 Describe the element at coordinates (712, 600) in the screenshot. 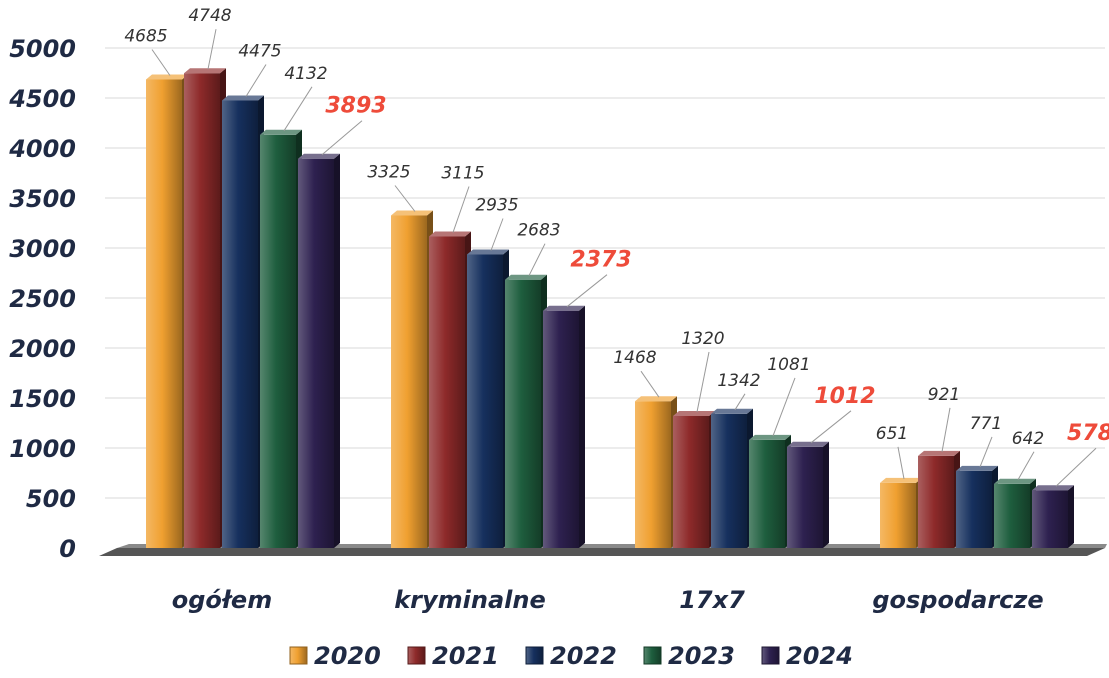

I see `x-tick-label: 17x7` at that location.